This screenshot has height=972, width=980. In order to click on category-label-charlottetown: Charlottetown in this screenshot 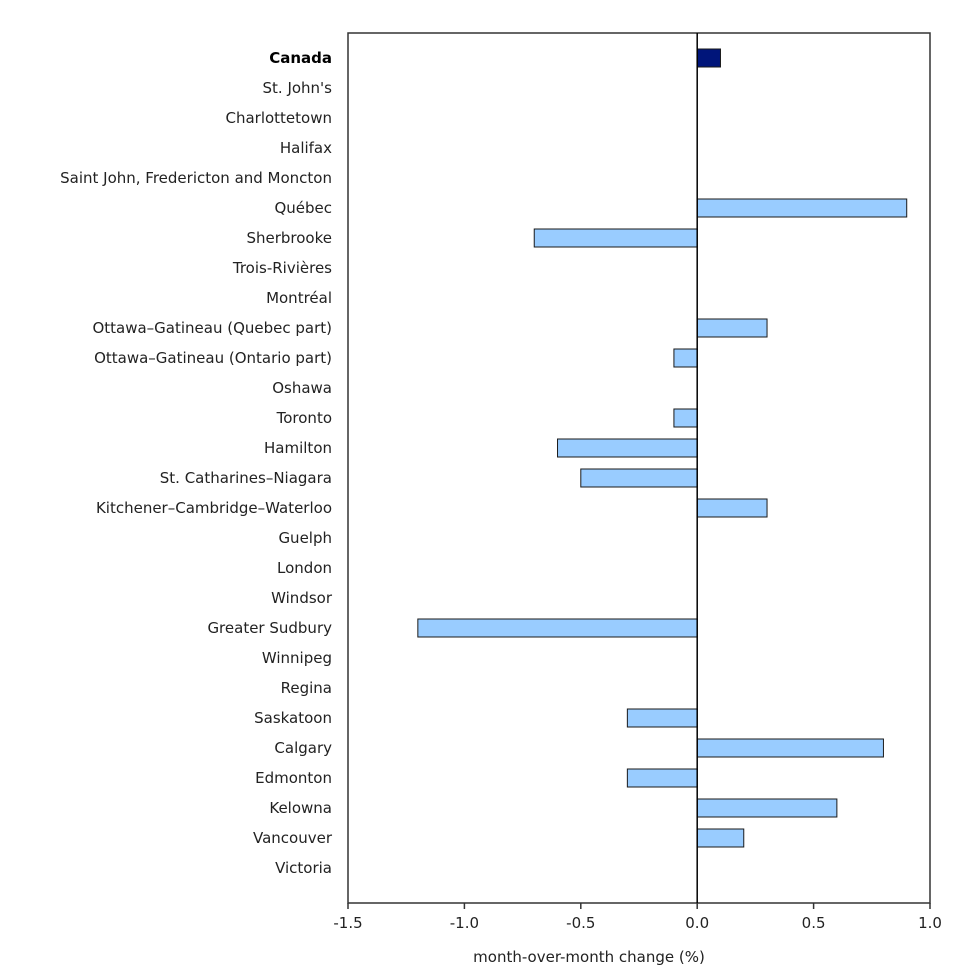, I will do `click(278, 118)`.